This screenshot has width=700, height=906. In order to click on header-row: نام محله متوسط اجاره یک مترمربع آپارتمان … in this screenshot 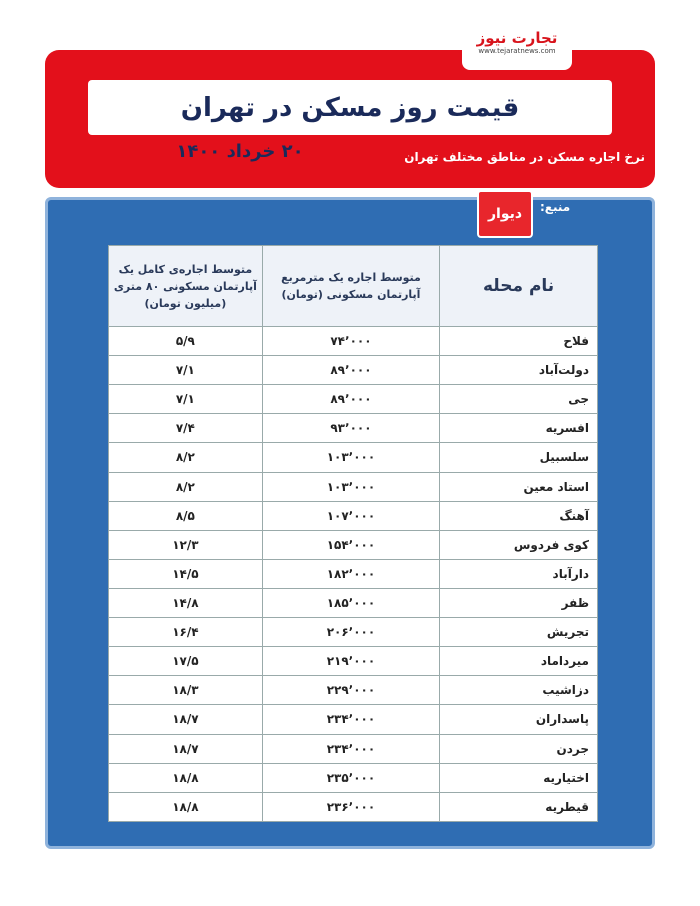, I will do `click(353, 286)`.